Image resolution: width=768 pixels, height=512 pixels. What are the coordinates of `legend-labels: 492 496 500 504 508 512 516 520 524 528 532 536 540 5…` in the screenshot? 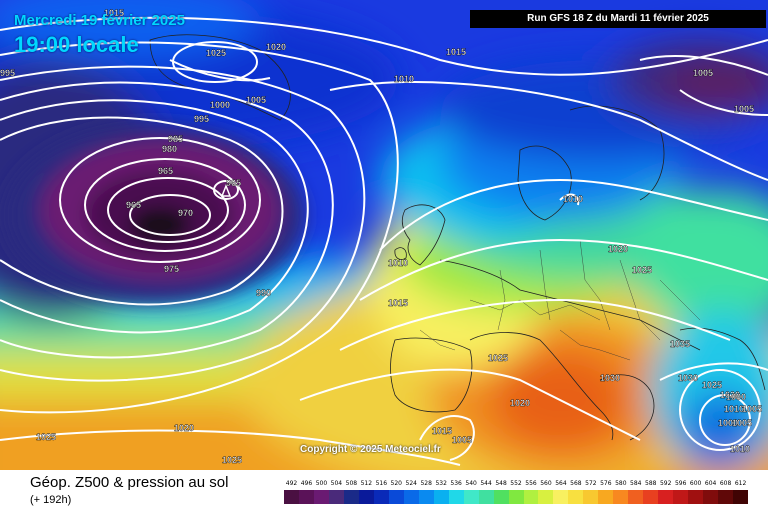 It's located at (516, 484).